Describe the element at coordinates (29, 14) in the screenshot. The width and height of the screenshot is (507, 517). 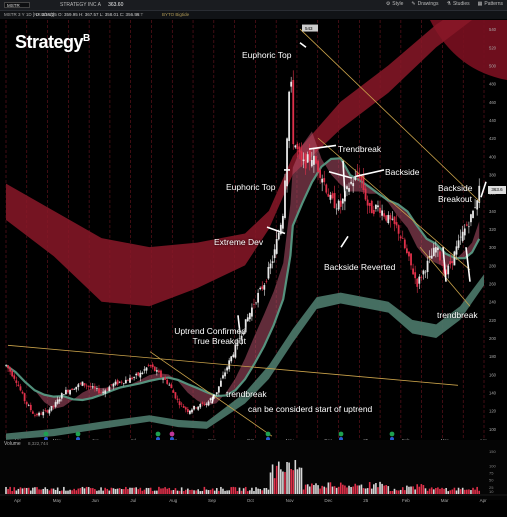
I see `chart-title: MSTR 3 Y 1D [NASDAQ]` at that location.